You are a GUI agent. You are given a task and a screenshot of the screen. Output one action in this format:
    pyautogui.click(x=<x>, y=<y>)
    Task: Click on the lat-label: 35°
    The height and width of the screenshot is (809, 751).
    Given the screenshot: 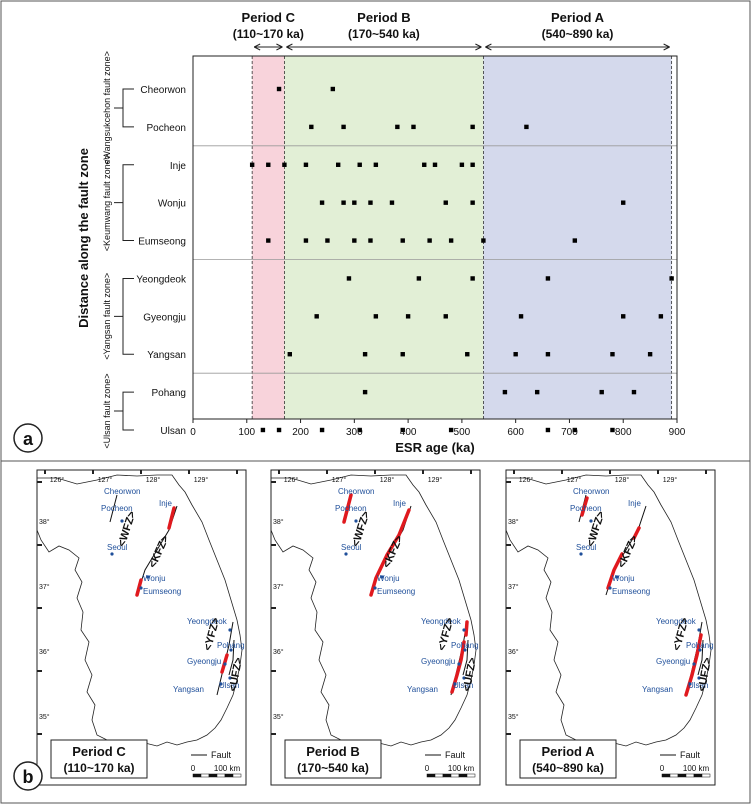 What is the action you would take?
    pyautogui.click(x=278, y=717)
    